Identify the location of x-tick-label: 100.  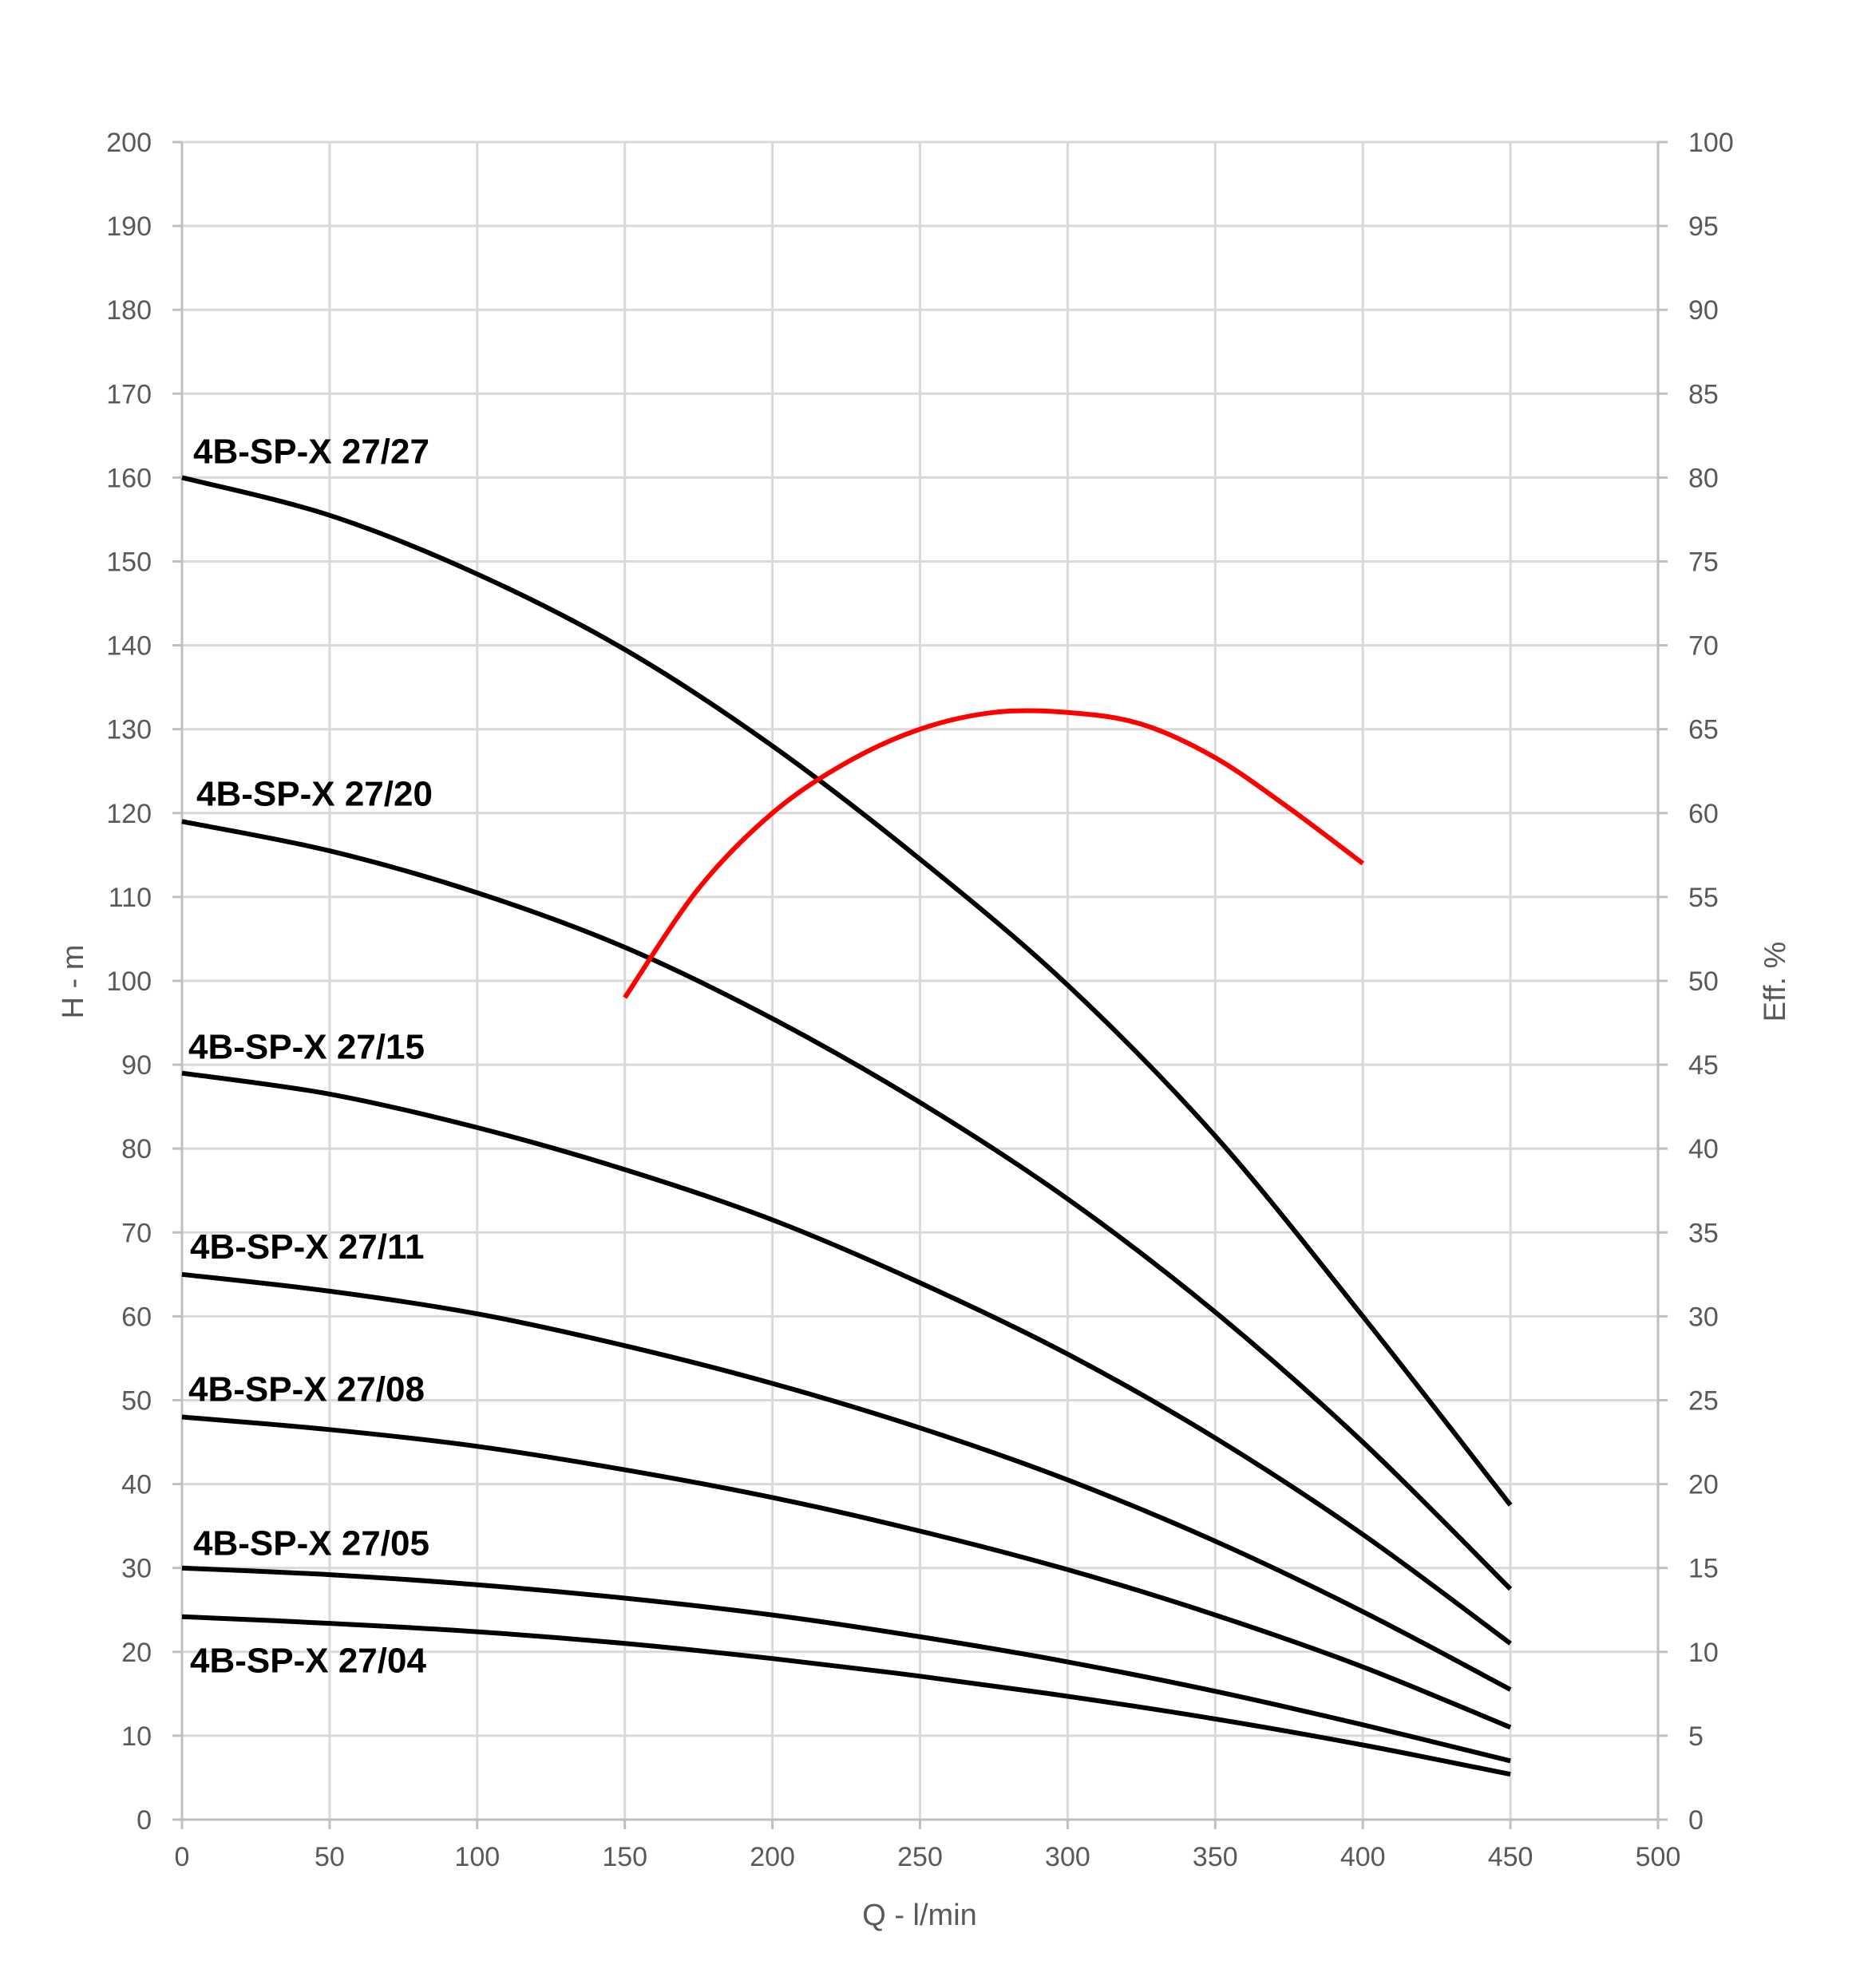
(477, 1857).